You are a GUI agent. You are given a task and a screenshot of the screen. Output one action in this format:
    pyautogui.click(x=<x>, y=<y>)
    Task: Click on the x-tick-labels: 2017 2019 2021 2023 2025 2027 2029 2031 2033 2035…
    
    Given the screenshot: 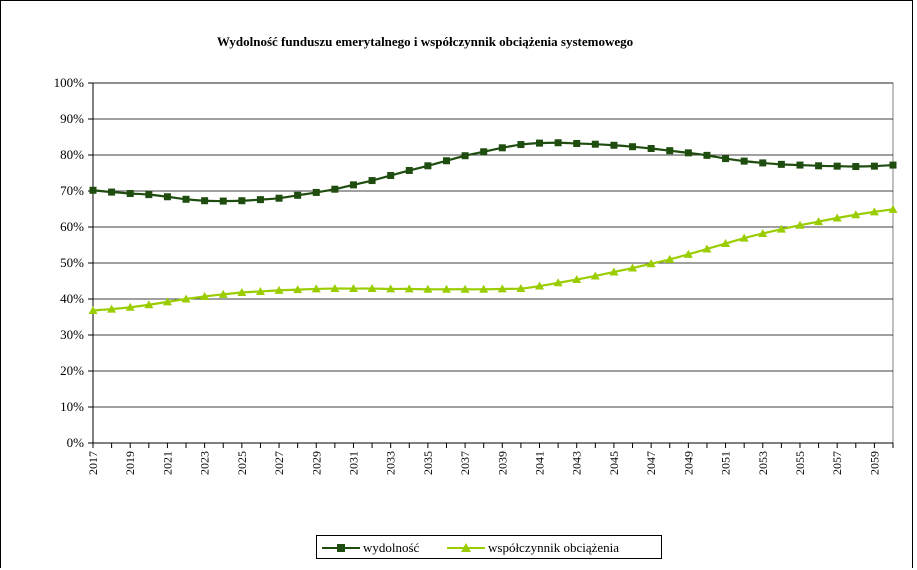 What is the action you would take?
    pyautogui.click(x=483, y=463)
    